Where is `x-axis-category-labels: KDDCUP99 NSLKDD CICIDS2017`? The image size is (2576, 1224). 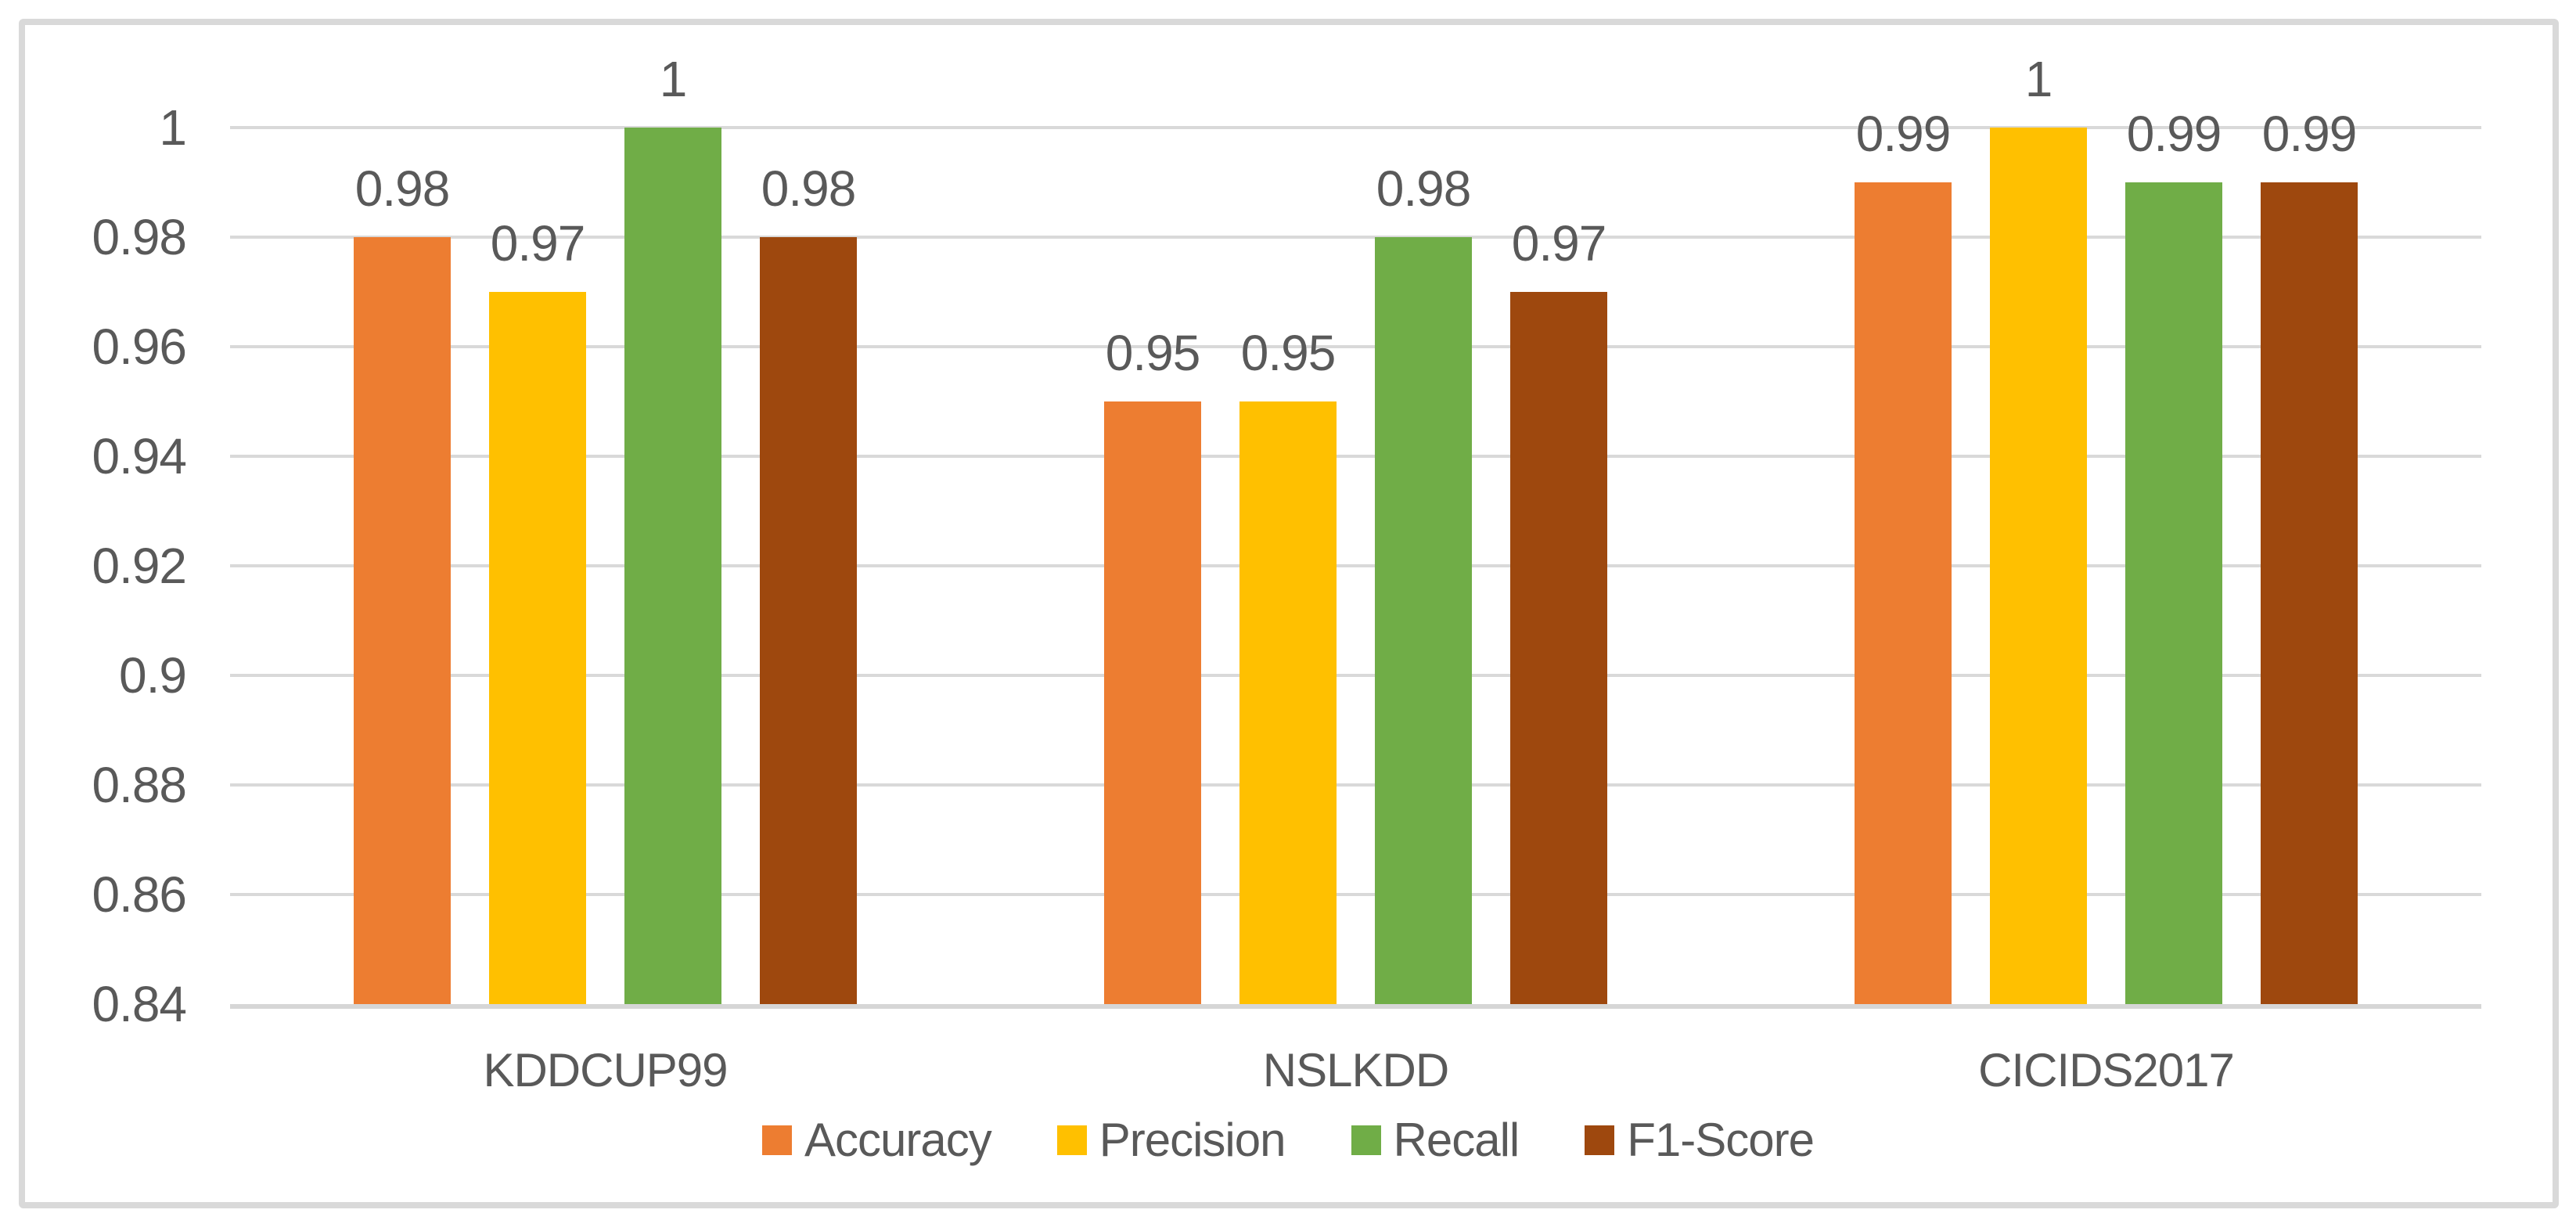 x-axis-category-labels: KDDCUP99 NSLKDD CICIDS2017 is located at coordinates (1355, 1071).